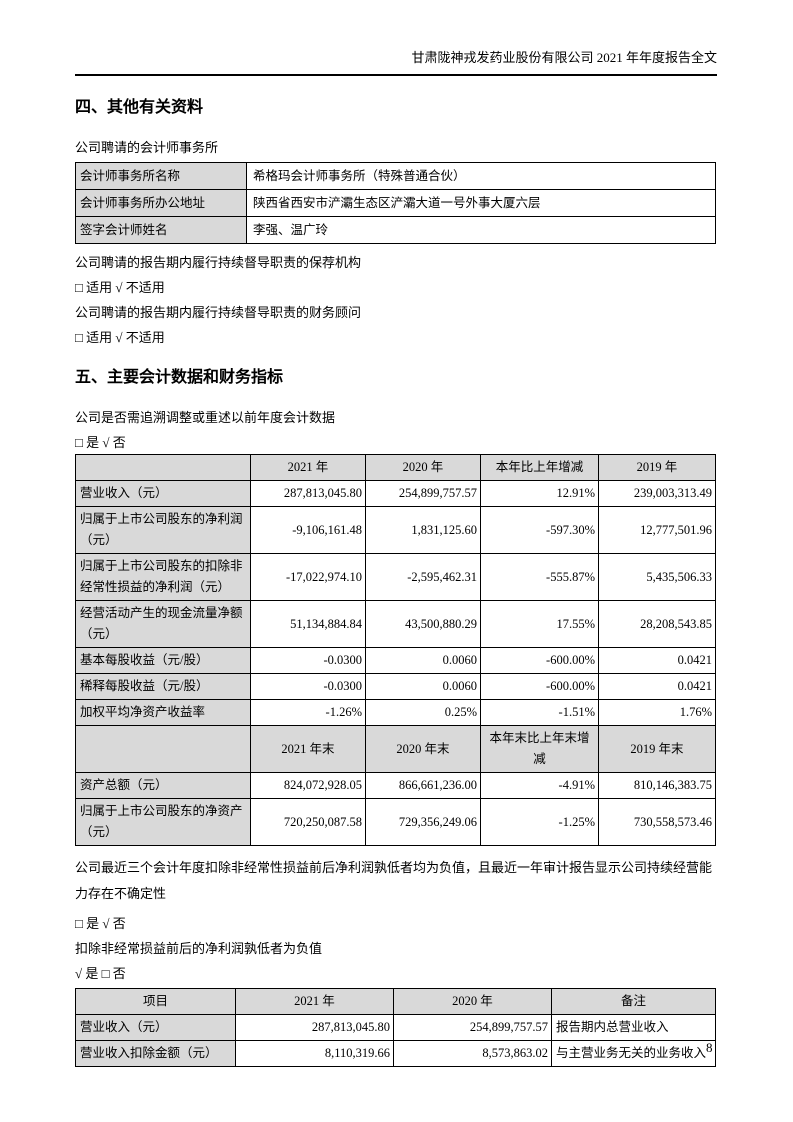  I want to click on accountant-firm-intro: 公司聘请的会计师事务所, so click(147, 147).